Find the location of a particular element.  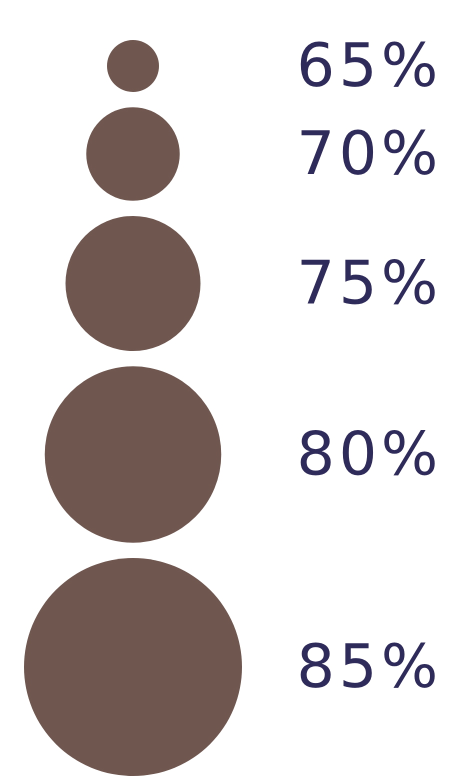

data-label: 80% is located at coordinates (369, 455).